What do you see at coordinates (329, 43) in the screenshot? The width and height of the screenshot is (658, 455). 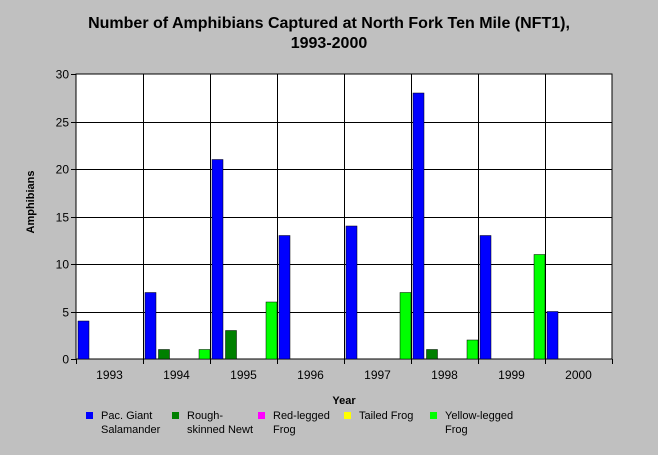 I see `chart-title-line-2: 1993-2000` at bounding box center [329, 43].